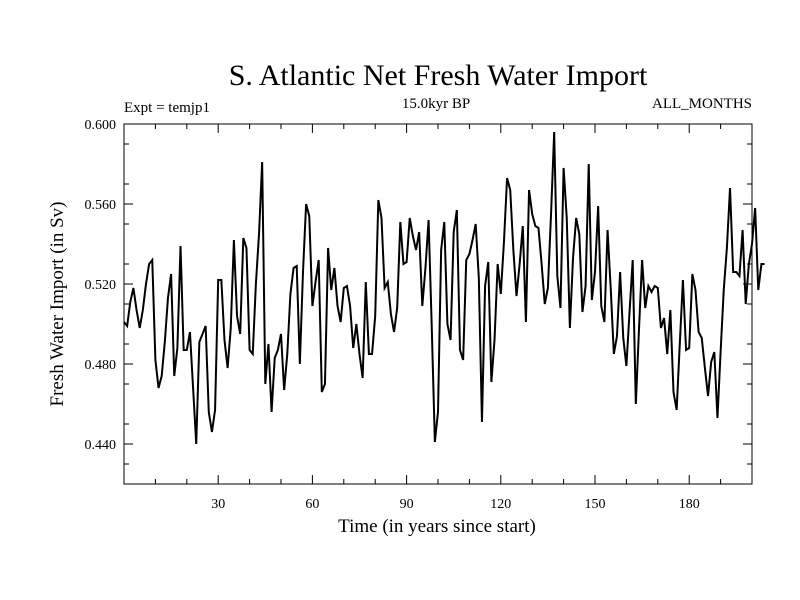 Image resolution: width=800 pixels, height=600 pixels. I want to click on x-tick-label: 90, so click(407, 504).